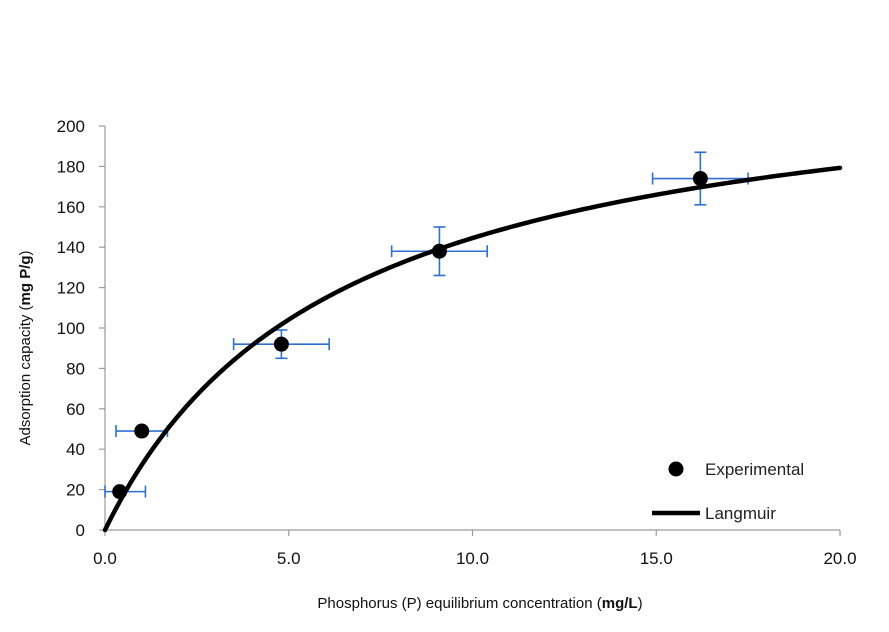  I want to click on y-tick-label: 180, so click(71, 166).